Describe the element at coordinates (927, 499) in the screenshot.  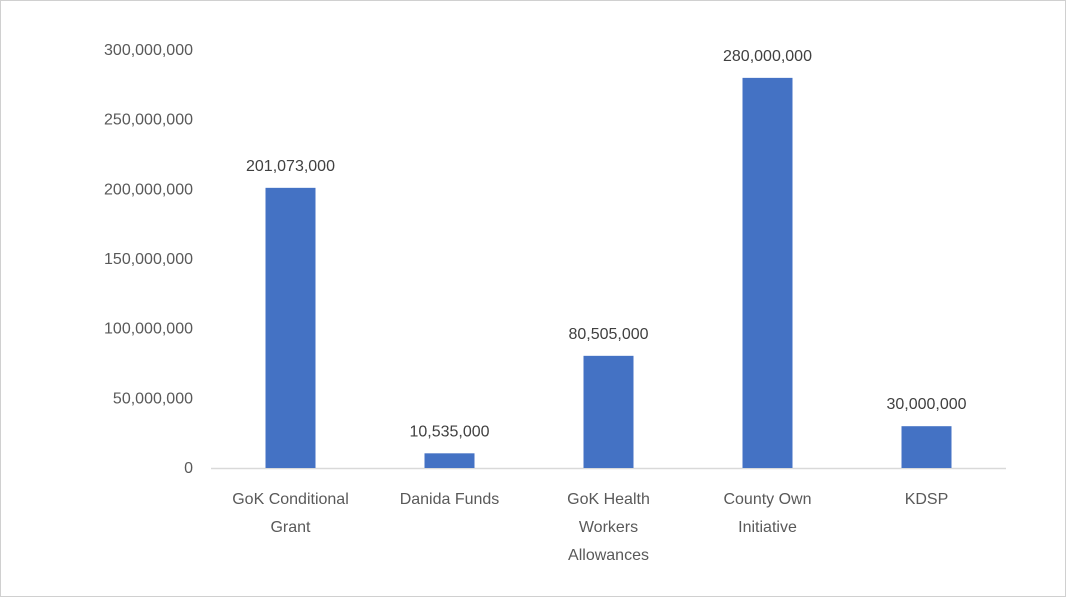
I see `x-category-label: KDSP` at that location.